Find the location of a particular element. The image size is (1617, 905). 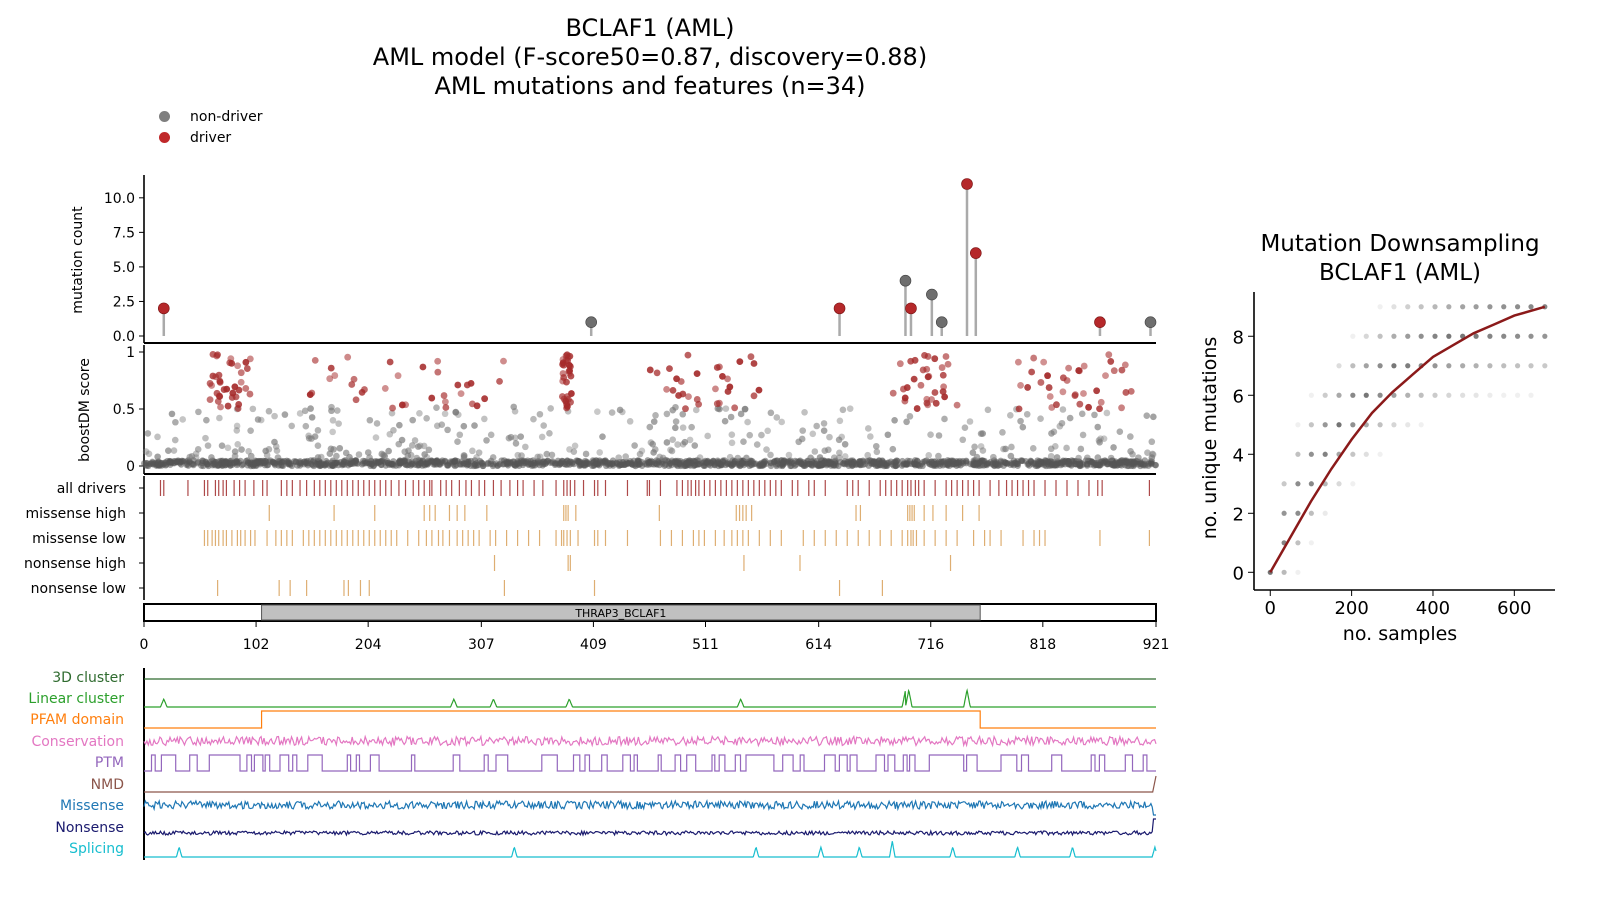

domain-x-tick-label: 921 is located at coordinates (1156, 645).